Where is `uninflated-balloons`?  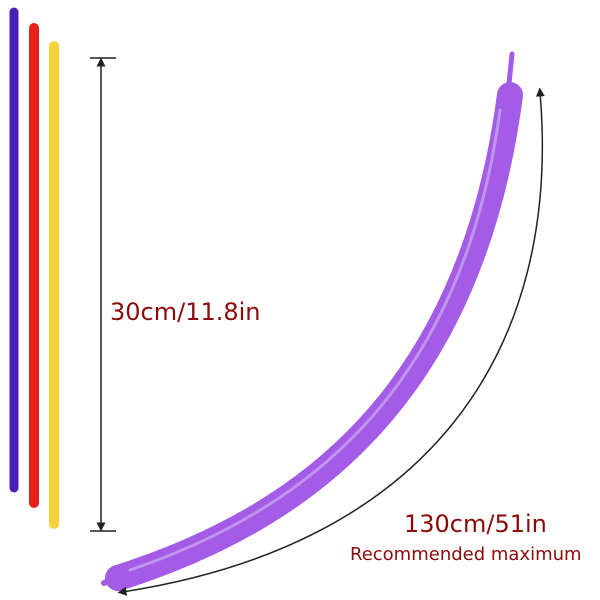 uninflated-balloons is located at coordinates (34, 268).